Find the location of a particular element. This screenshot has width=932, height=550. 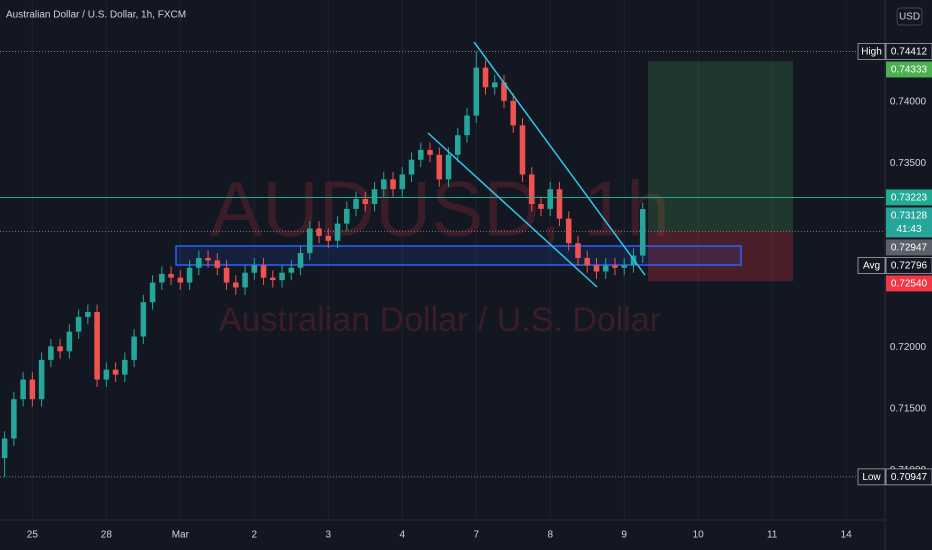

currency-label: USD is located at coordinates (909, 17).